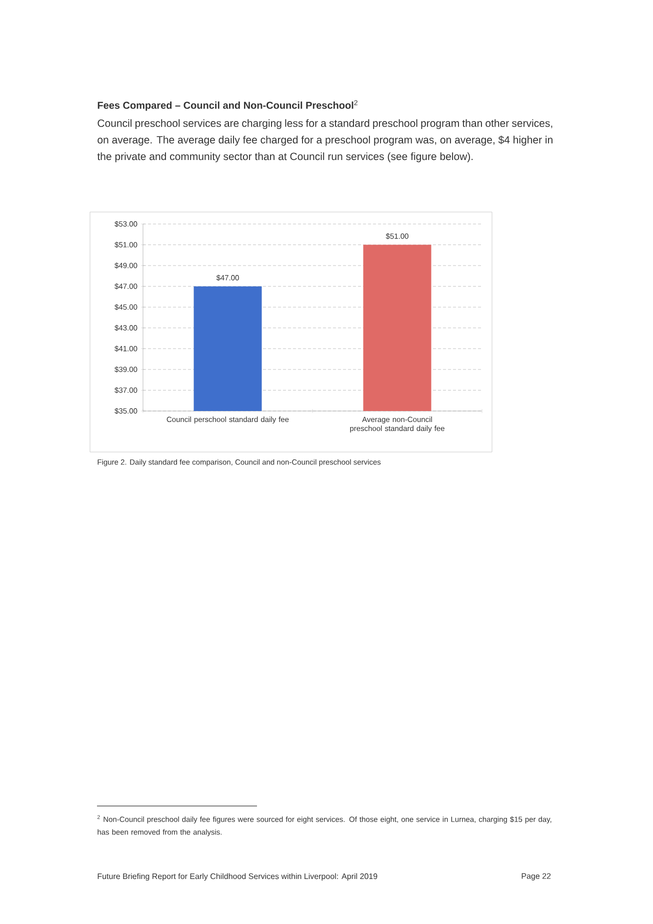 The height and width of the screenshot is (924, 653). Describe the element at coordinates (536, 876) in the screenshot. I see `text: Page 22` at that location.